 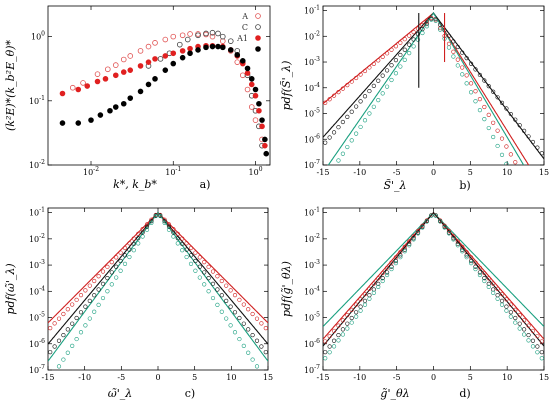 I want to click on x-tick-label: 10-2, so click(x=91, y=171).